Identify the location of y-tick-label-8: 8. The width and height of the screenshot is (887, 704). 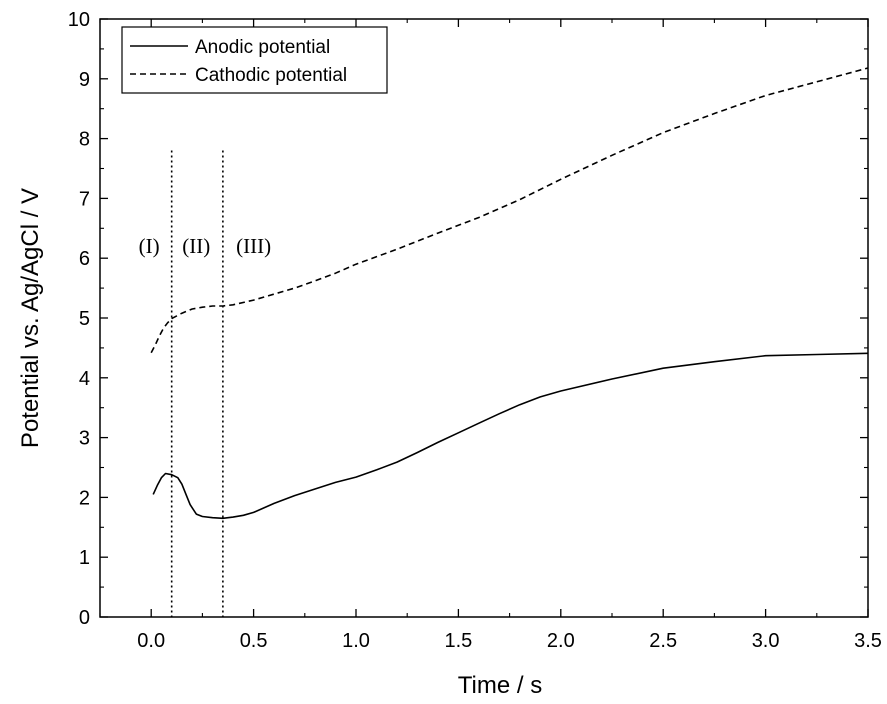
(84, 140).